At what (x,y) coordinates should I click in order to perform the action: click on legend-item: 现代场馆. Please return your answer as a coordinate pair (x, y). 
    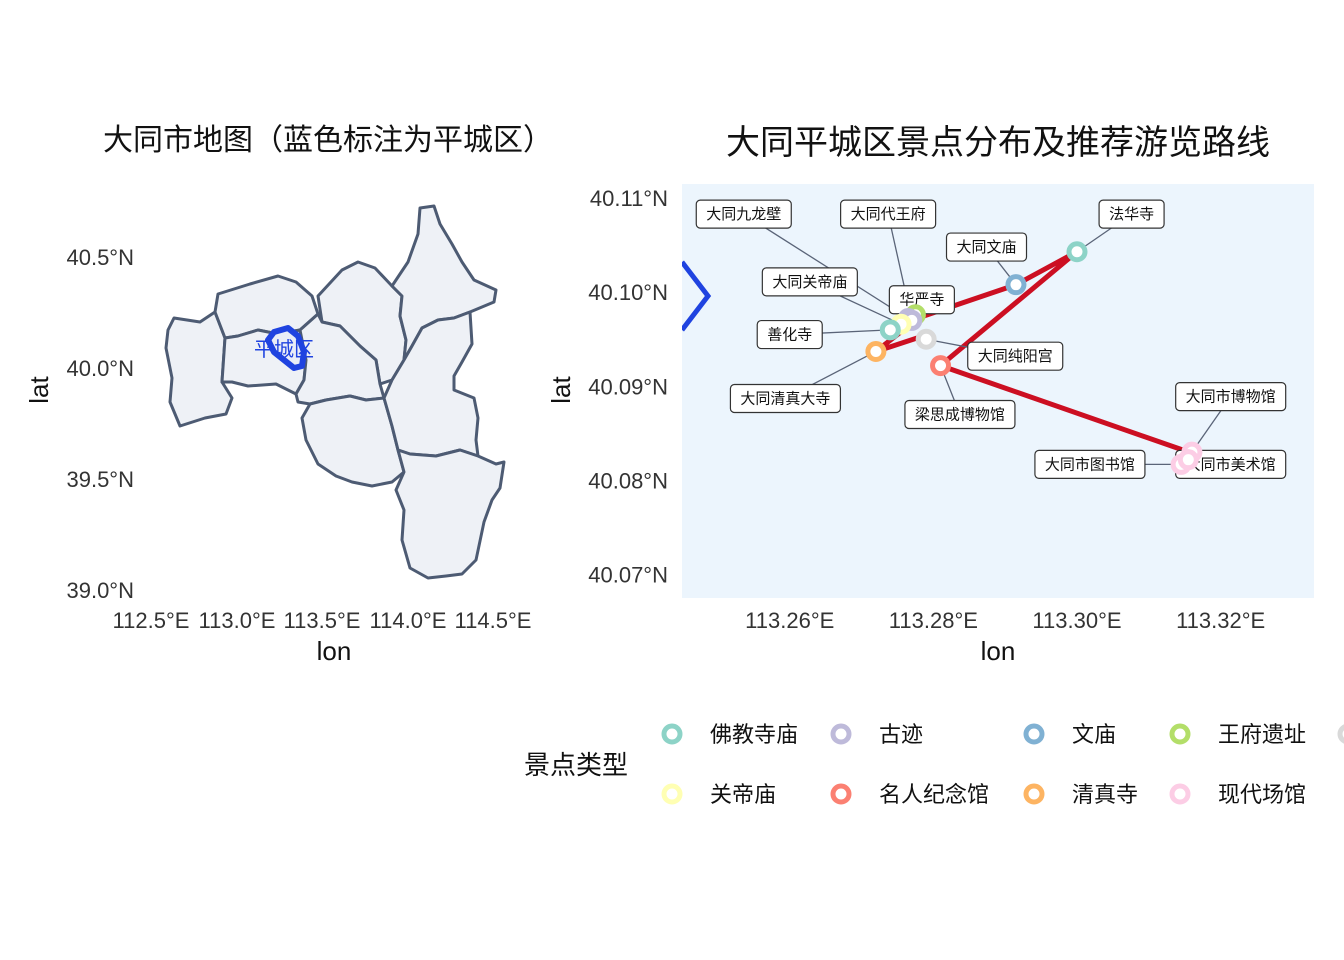
    Looking at the image, I should click on (1237, 795).